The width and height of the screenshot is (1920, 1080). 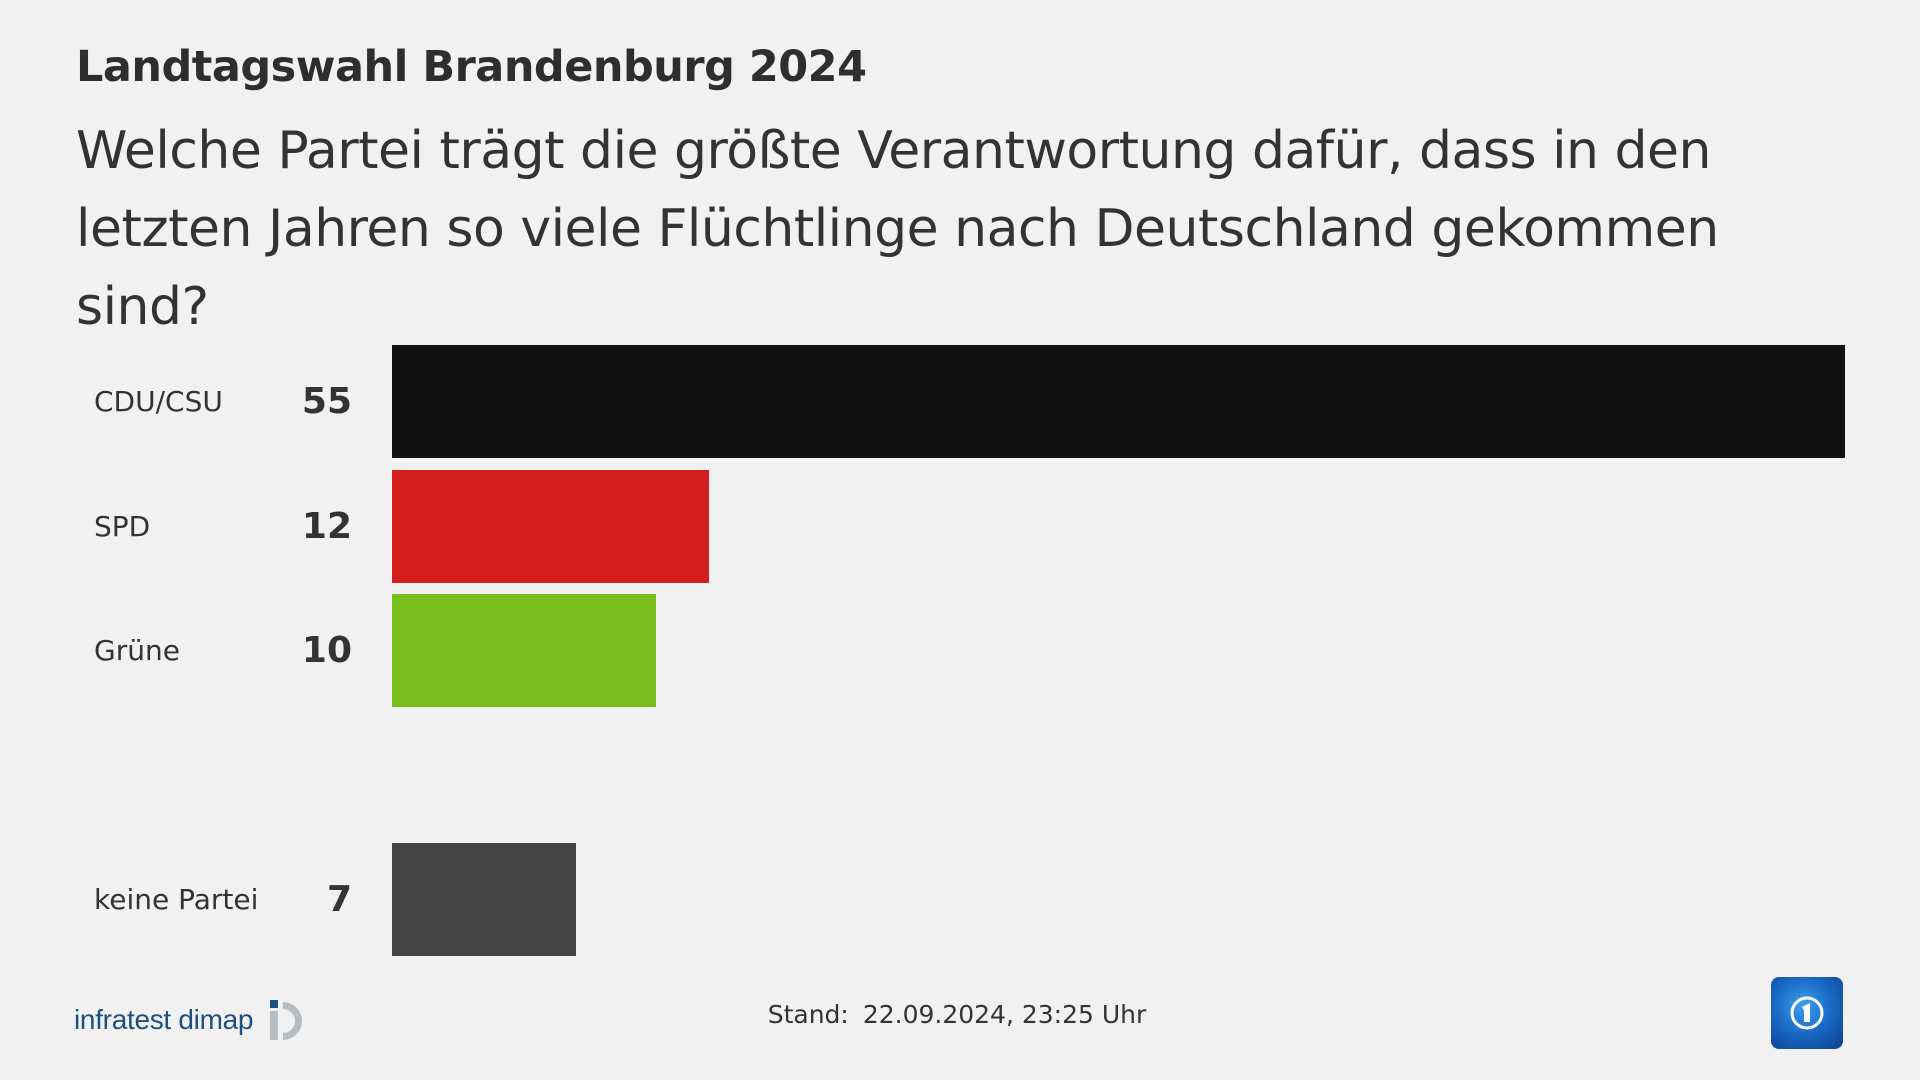 I want to click on bar-label: CDU/CSU, so click(x=158, y=401).